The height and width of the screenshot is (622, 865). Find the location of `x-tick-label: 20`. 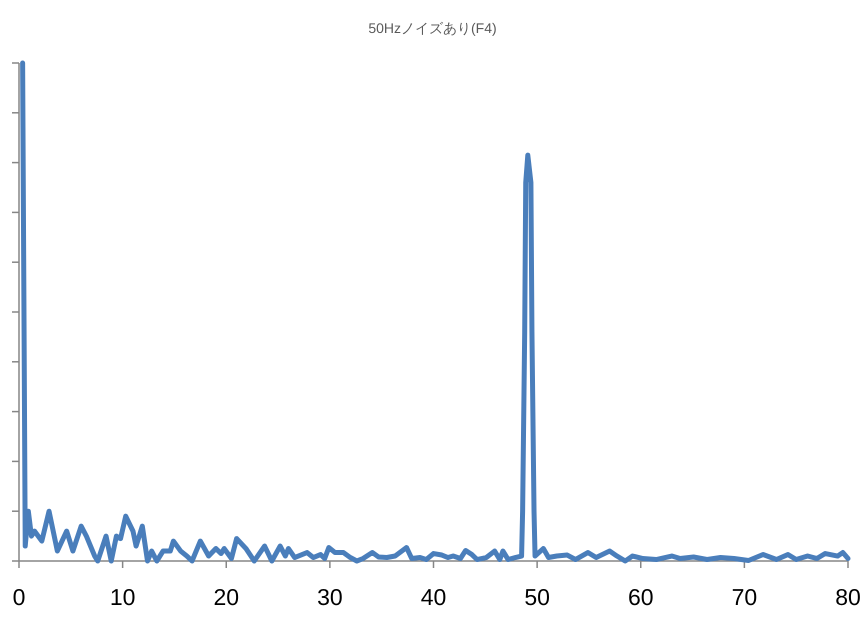

x-tick-label: 20 is located at coordinates (226, 597).